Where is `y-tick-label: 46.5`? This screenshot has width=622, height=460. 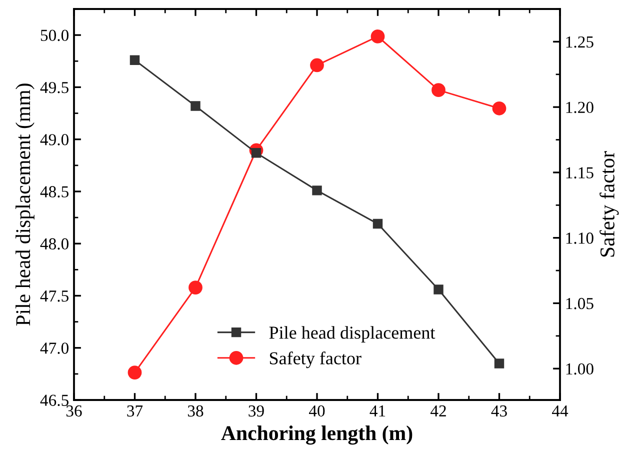
y-tick-label: 46.5 is located at coordinates (54, 400).